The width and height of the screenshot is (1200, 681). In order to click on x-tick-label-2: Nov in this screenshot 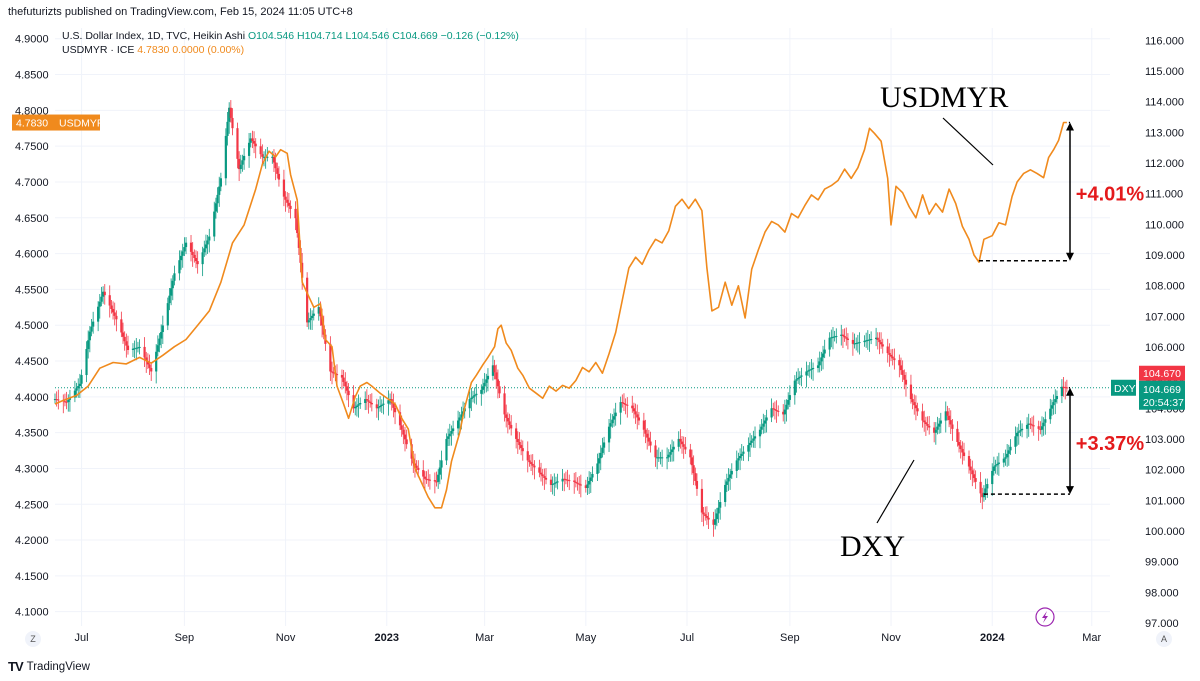, I will do `click(286, 638)`.